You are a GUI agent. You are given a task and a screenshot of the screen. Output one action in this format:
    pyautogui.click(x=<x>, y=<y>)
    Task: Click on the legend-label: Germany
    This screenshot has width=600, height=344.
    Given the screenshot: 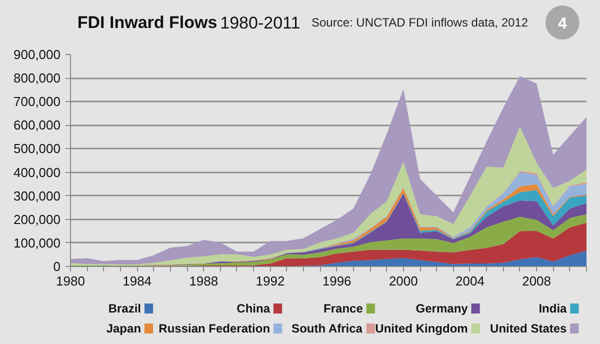 What is the action you would take?
    pyautogui.click(x=442, y=309)
    